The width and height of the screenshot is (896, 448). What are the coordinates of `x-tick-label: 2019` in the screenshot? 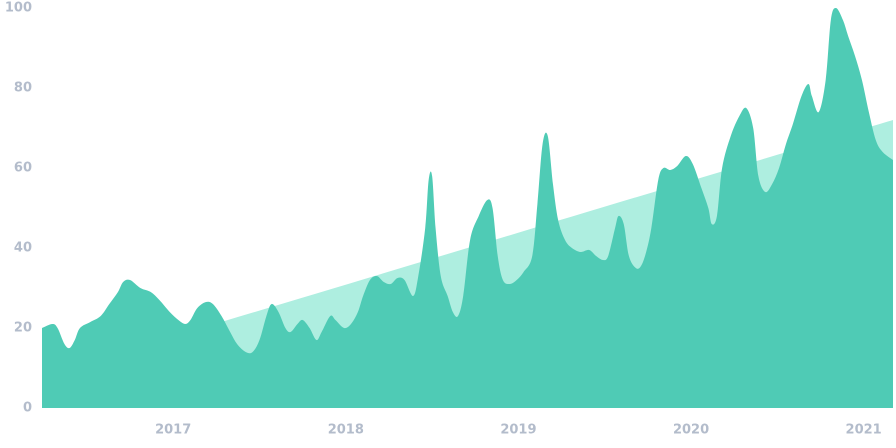 It's located at (518, 430).